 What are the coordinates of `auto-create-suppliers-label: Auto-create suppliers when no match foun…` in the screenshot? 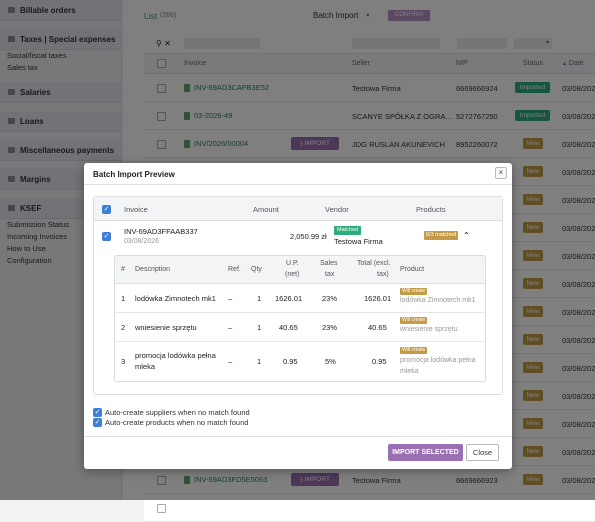 It's located at (177, 412).